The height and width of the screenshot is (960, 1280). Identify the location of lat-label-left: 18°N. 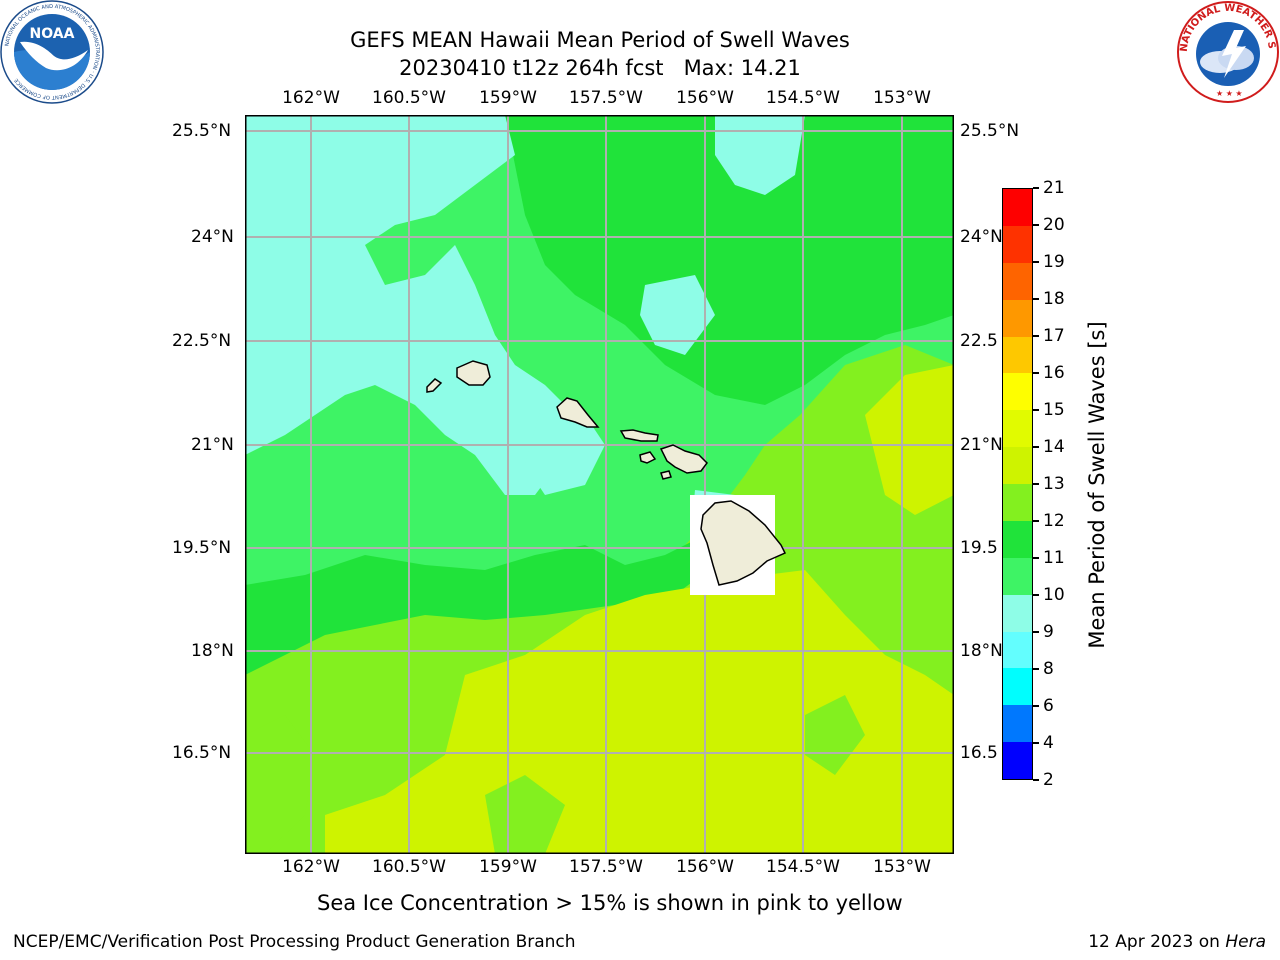
(212, 651).